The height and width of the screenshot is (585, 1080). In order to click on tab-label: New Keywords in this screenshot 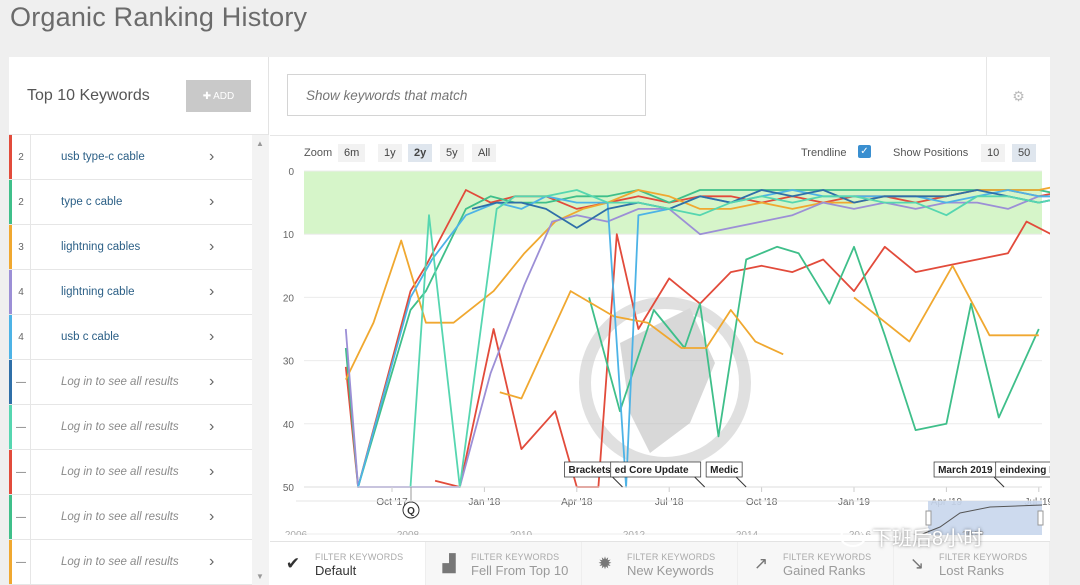, I will do `click(670, 570)`.